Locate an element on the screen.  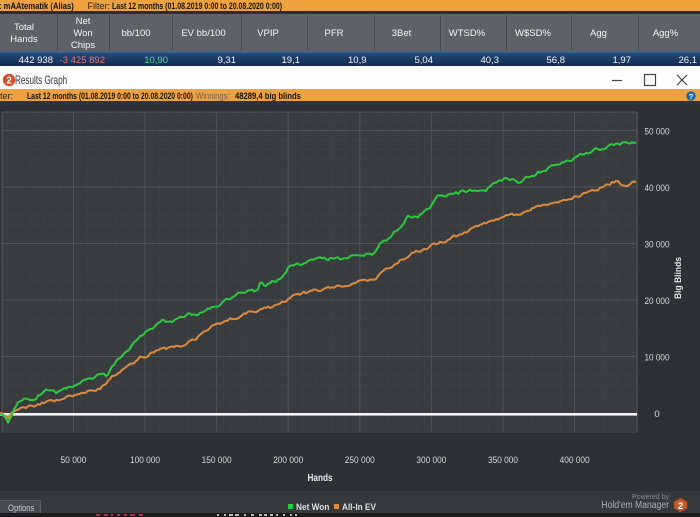
svg-text: Hands is located at coordinates (320, 478).